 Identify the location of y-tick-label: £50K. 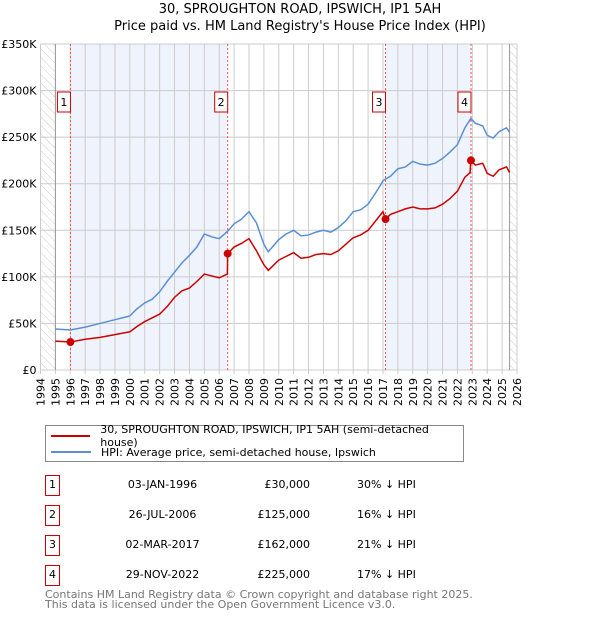
(22, 323).